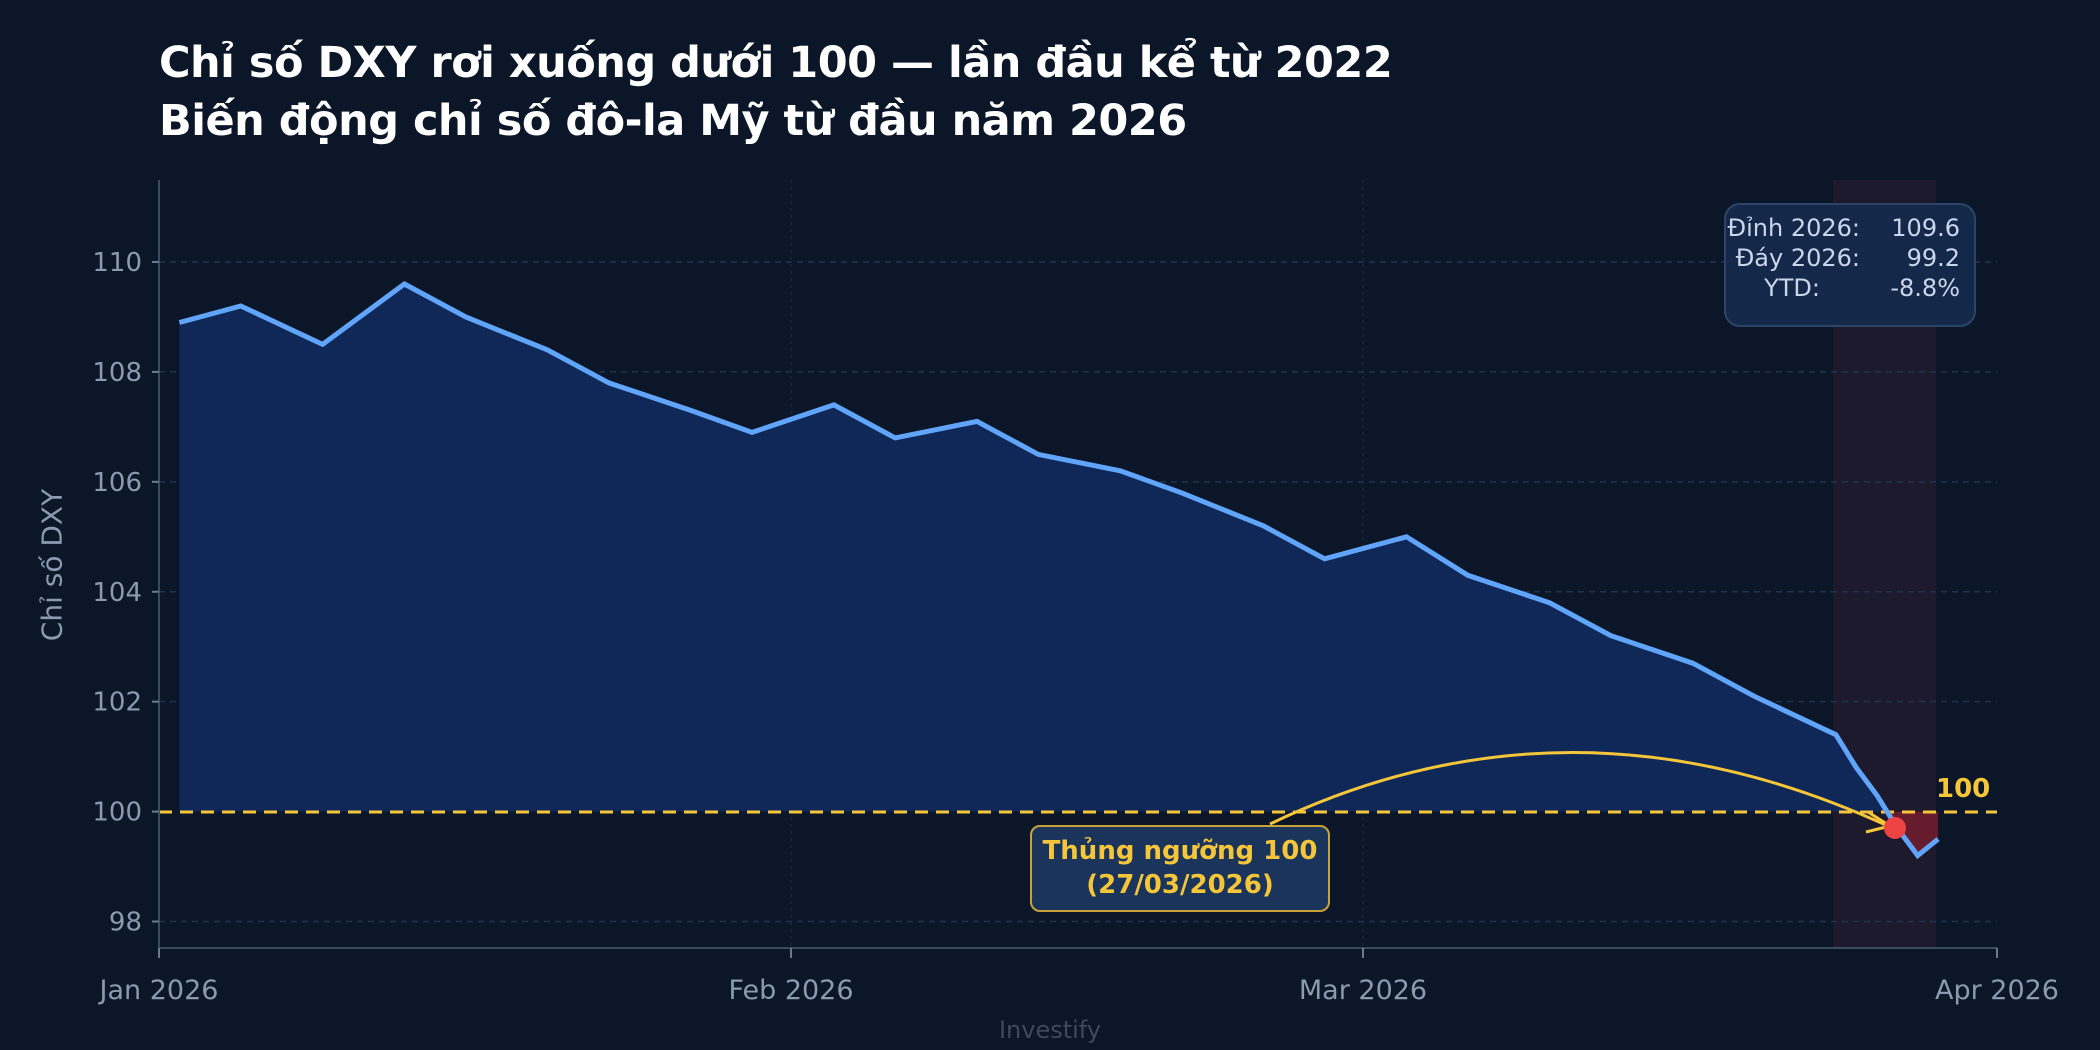 The image size is (2100, 1050). Describe the element at coordinates (117, 483) in the screenshot. I see `y-tick-label: 106` at that location.